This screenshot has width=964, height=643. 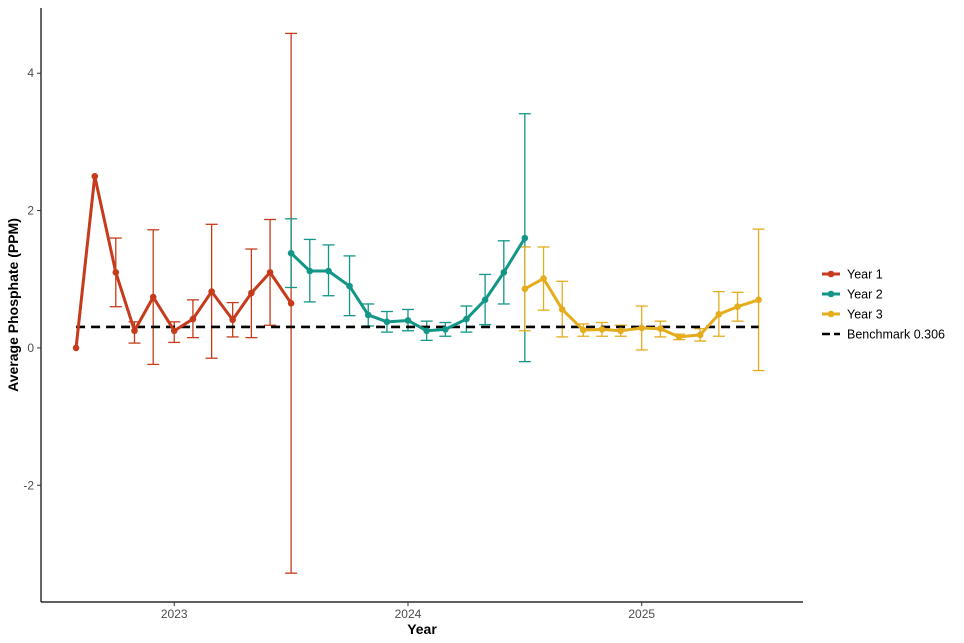 What do you see at coordinates (30, 348) in the screenshot?
I see `y-tick-label: 0` at bounding box center [30, 348].